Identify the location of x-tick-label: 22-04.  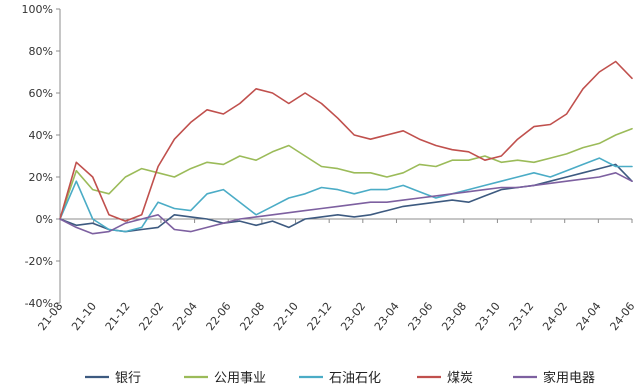
(185, 316).